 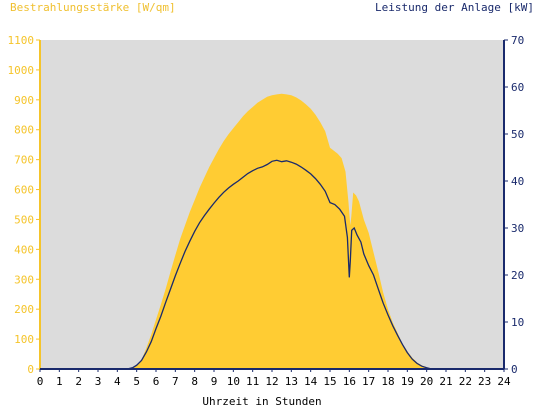 What do you see at coordinates (214, 381) in the screenshot?
I see `x-tick-label: 9` at bounding box center [214, 381].